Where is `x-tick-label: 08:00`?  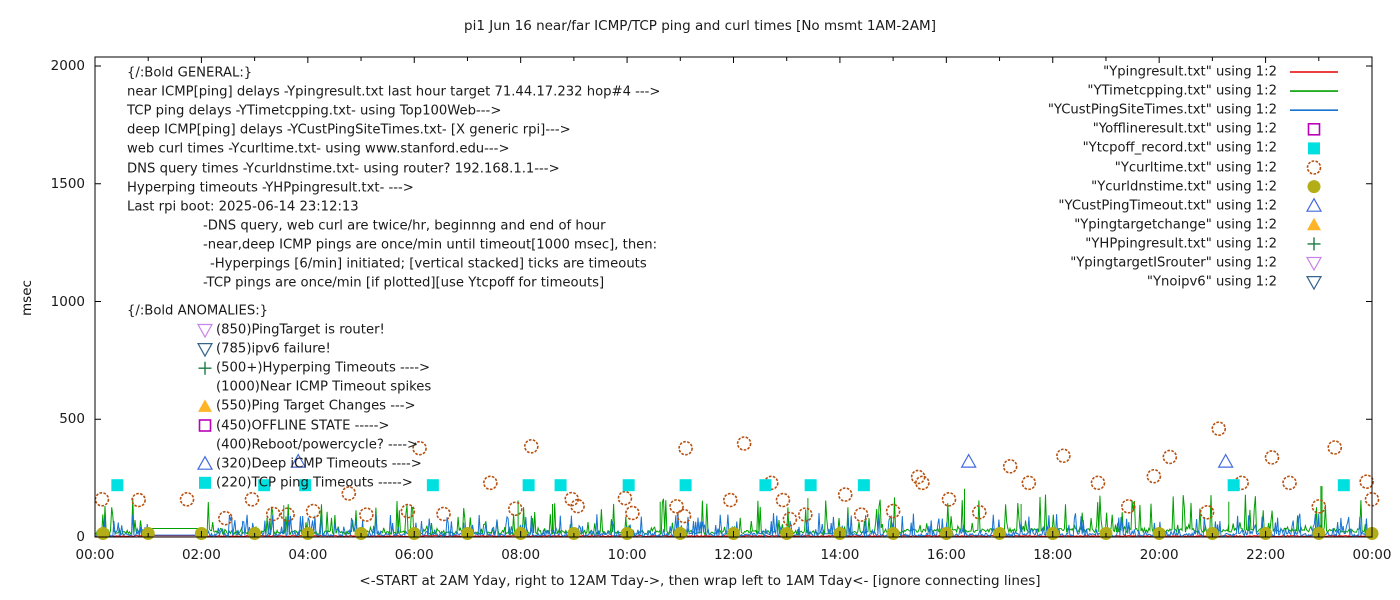
x-tick-label: 08:00 is located at coordinates (521, 555).